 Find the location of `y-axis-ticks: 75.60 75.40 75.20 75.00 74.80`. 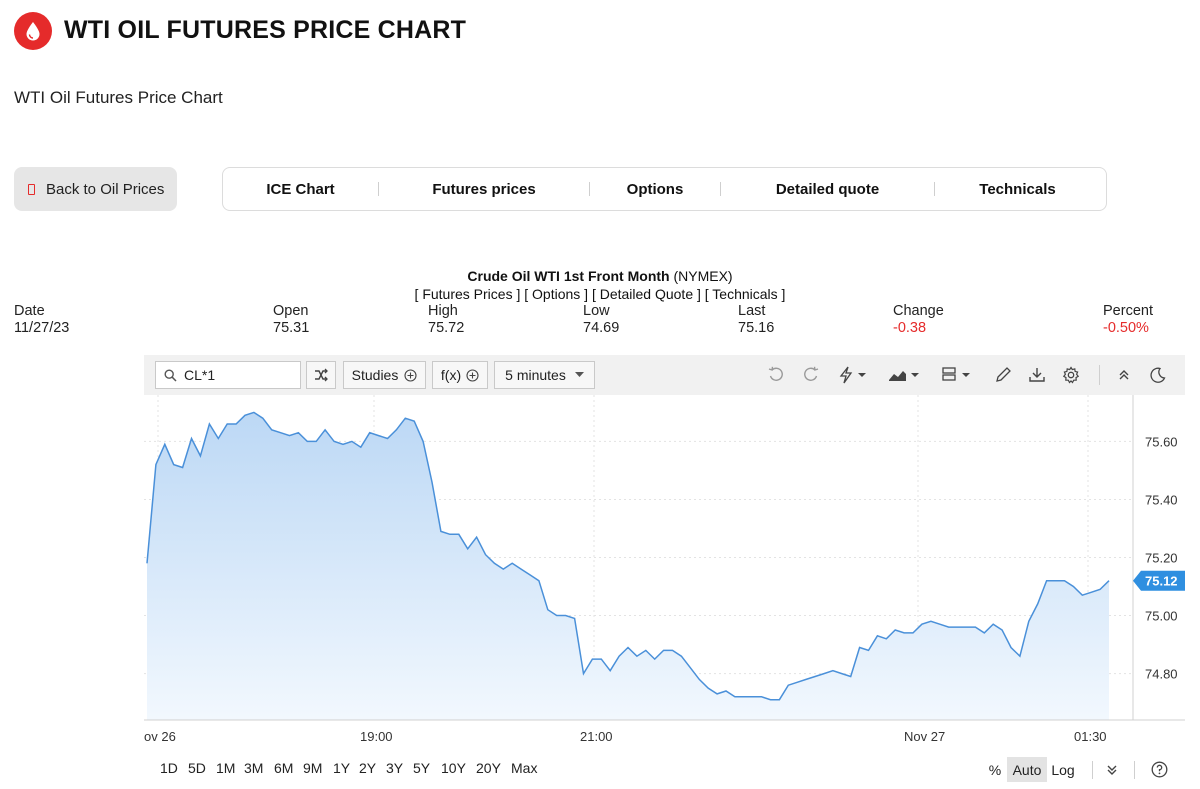

y-axis-ticks: 75.60 75.40 75.20 75.00 74.80 is located at coordinates (1161, 557).